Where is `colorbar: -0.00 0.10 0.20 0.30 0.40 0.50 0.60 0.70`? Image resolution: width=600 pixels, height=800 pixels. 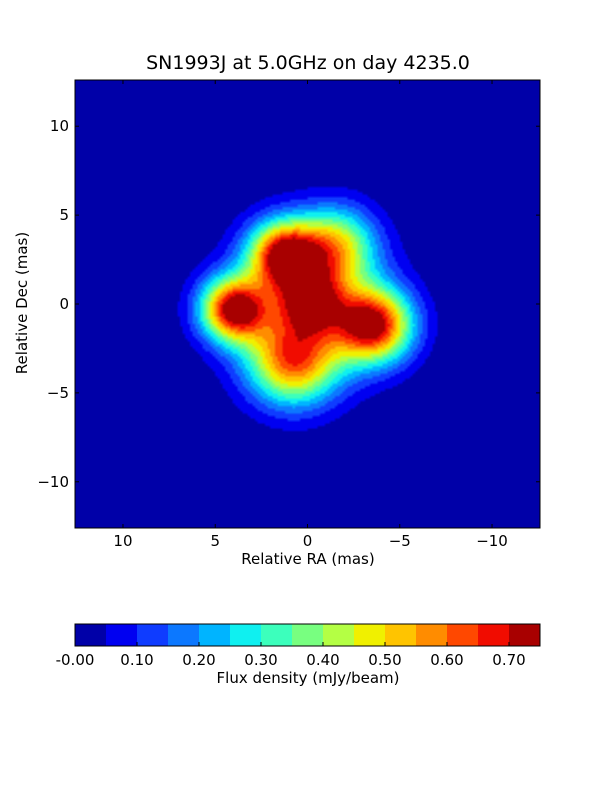
colorbar: -0.00 0.10 0.20 0.30 0.40 0.50 0.60 0.70 is located at coordinates (298, 646).